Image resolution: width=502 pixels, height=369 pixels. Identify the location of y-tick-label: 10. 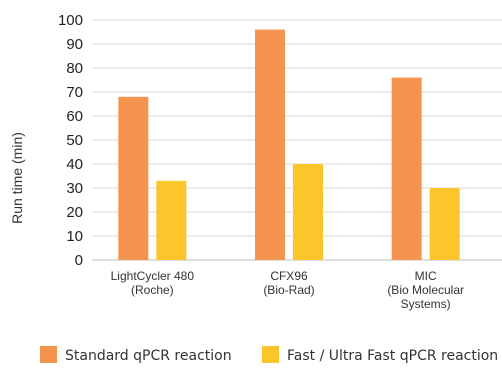
(74, 236).